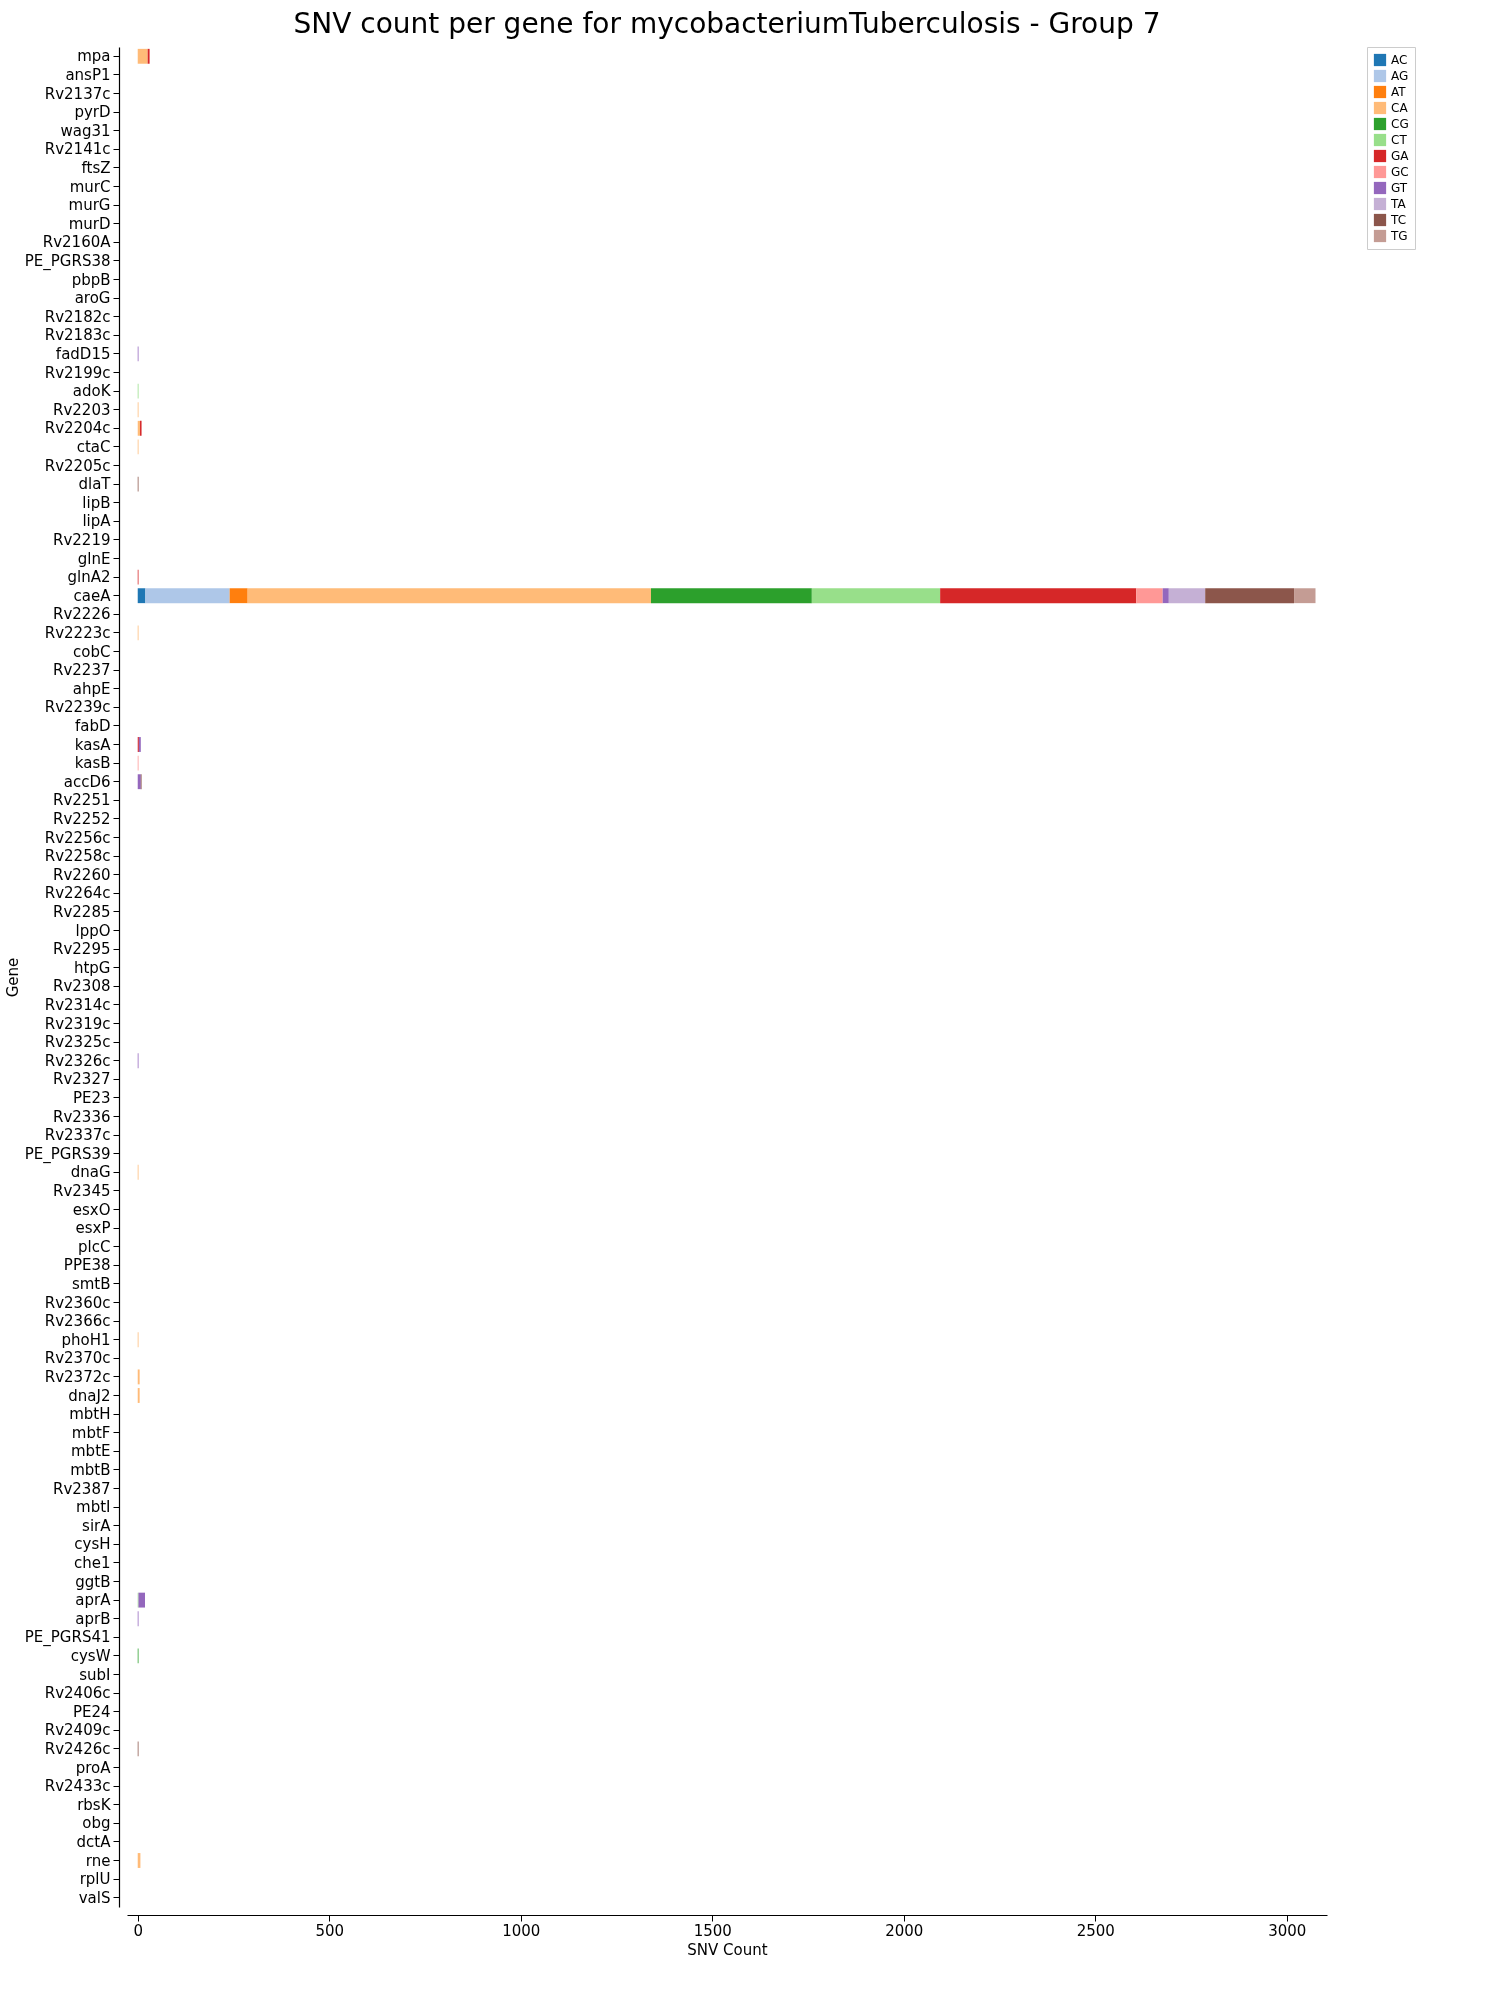 Image resolution: width=1493 pixels, height=1992 pixels. What do you see at coordinates (82, 1079) in the screenshot?
I see `y-tick-label: Rv2327` at bounding box center [82, 1079].